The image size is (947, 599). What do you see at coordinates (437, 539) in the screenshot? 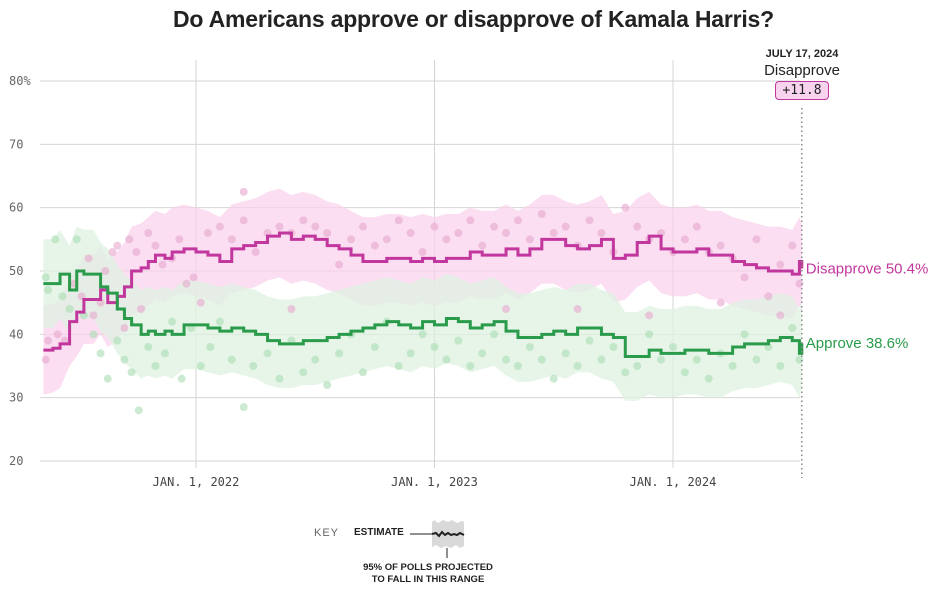
I see `key-swatch` at bounding box center [437, 539].